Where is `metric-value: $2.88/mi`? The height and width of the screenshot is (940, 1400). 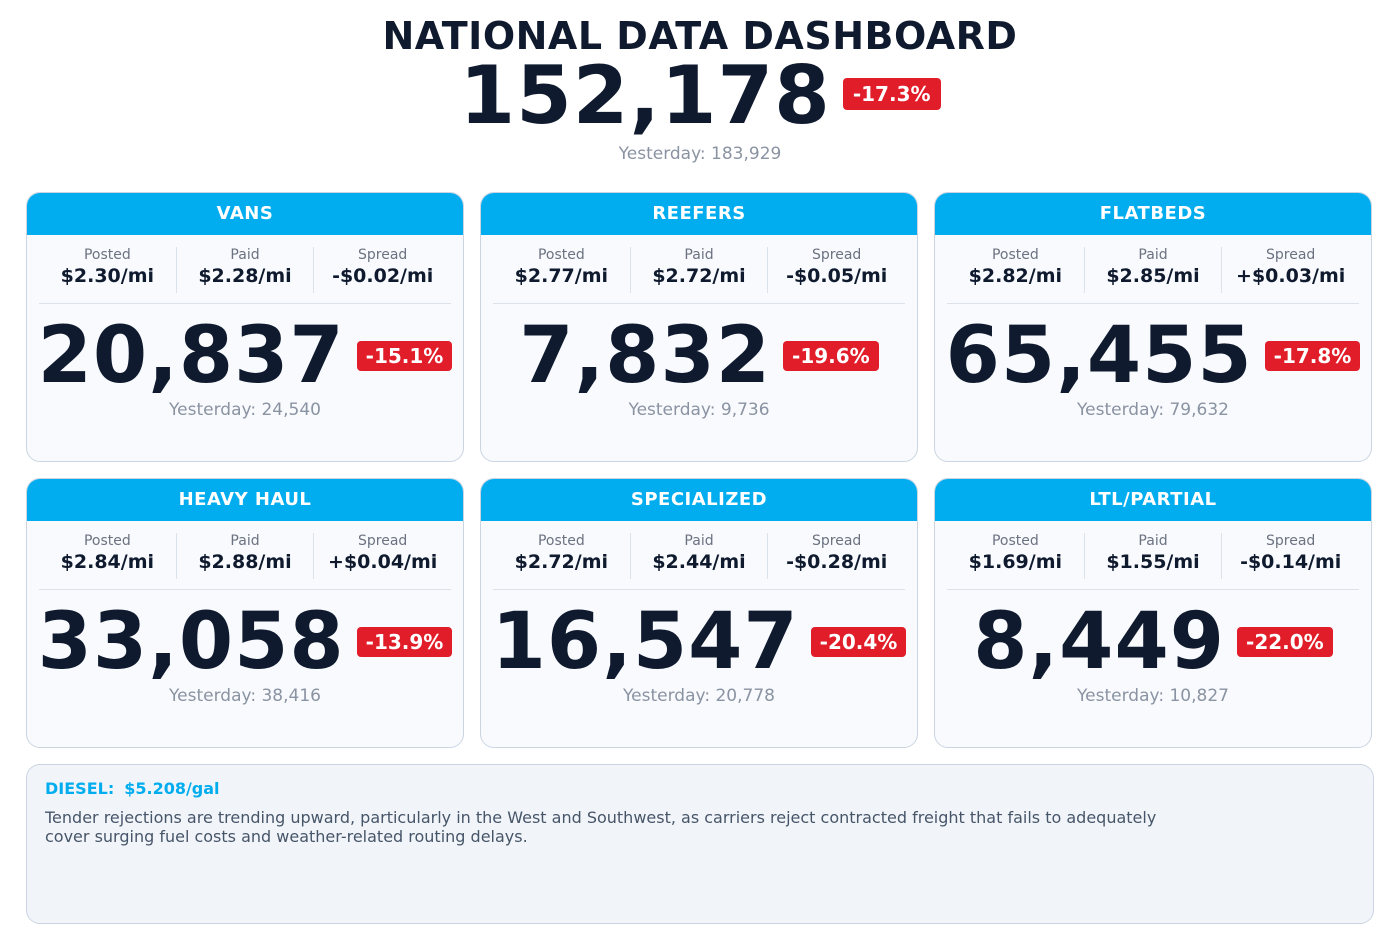 metric-value: $2.88/mi is located at coordinates (245, 562).